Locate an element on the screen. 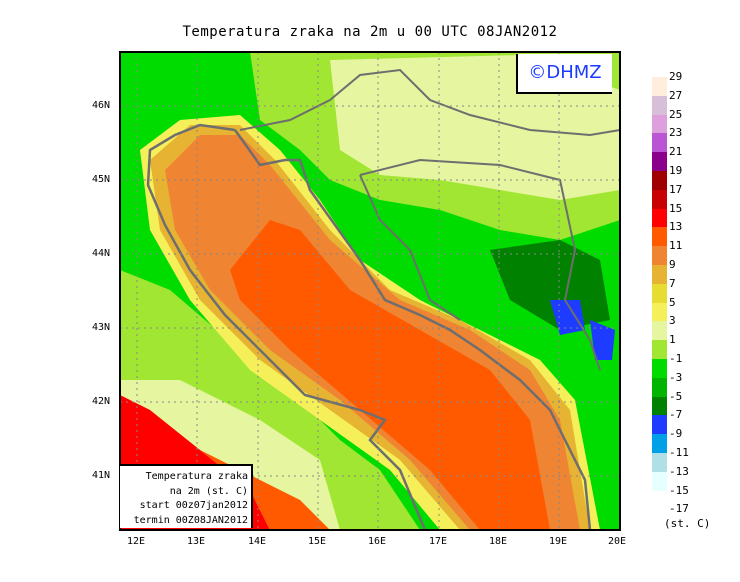  border-croatia-inner is located at coordinates (410, 247).